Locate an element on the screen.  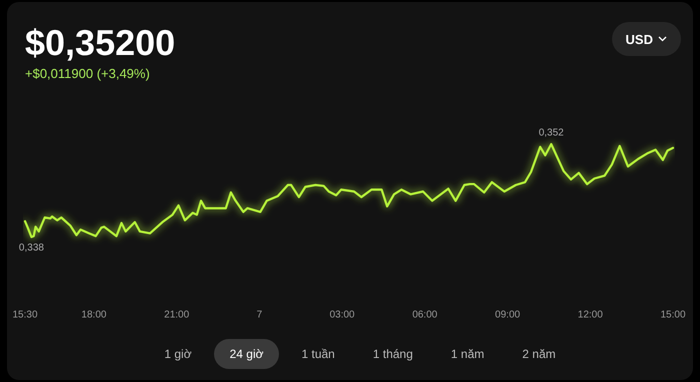
text: 24 giờ is located at coordinates (247, 354).